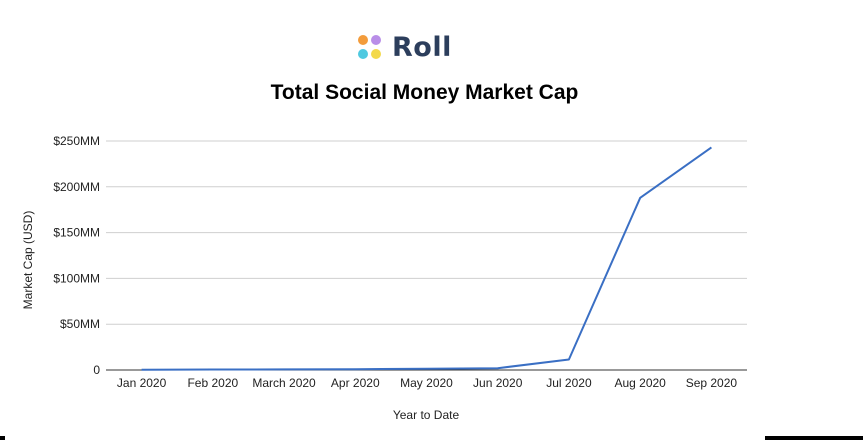  I want to click on roll-logo: Roll, so click(405, 48).